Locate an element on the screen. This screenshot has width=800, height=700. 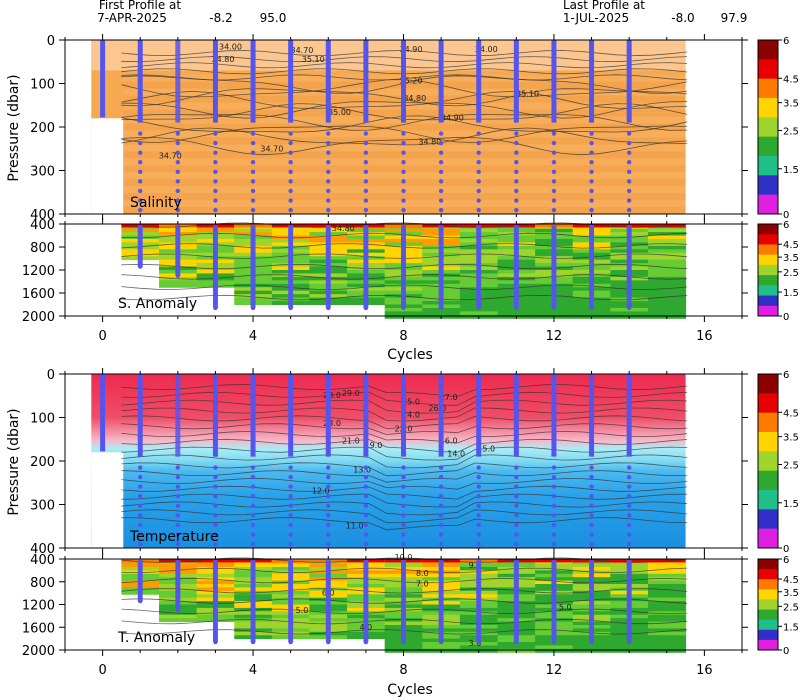
contour-label: 35.00 is located at coordinates (339, 112).